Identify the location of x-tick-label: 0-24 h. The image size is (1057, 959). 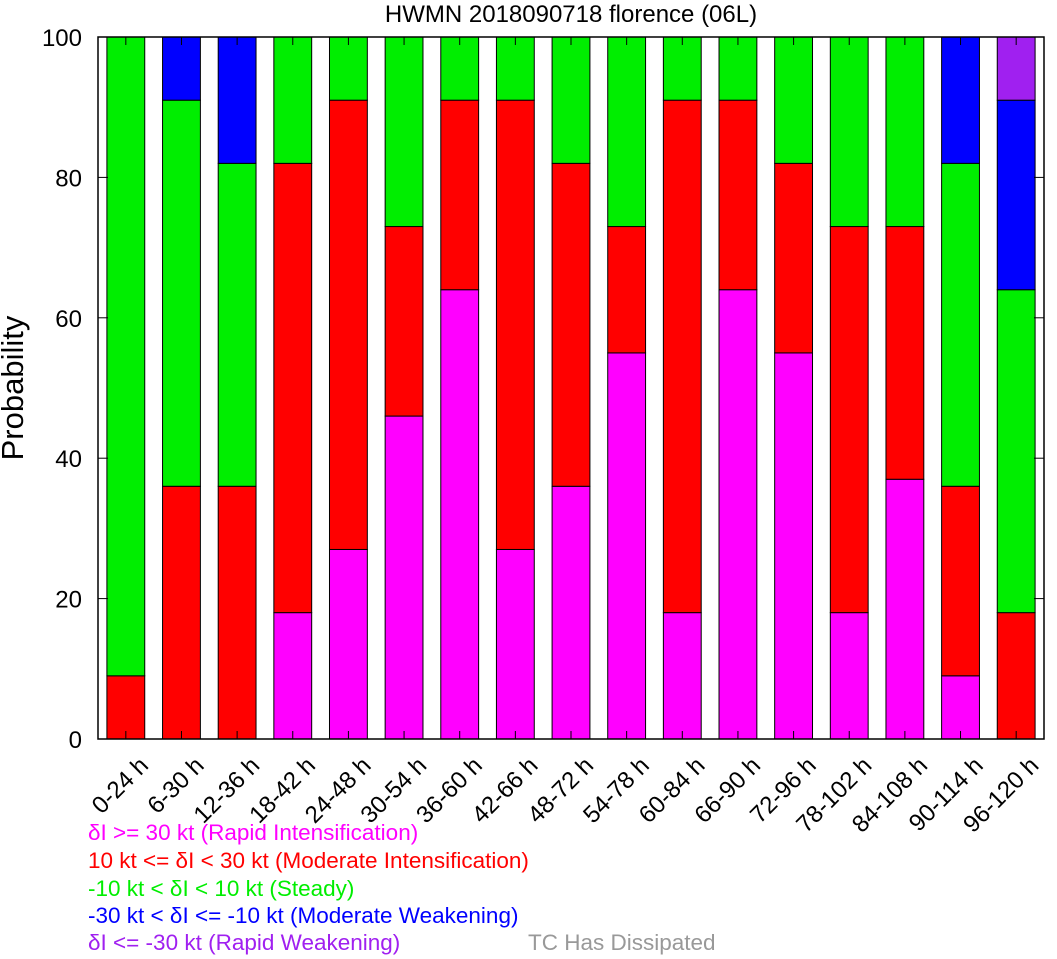
(120, 785).